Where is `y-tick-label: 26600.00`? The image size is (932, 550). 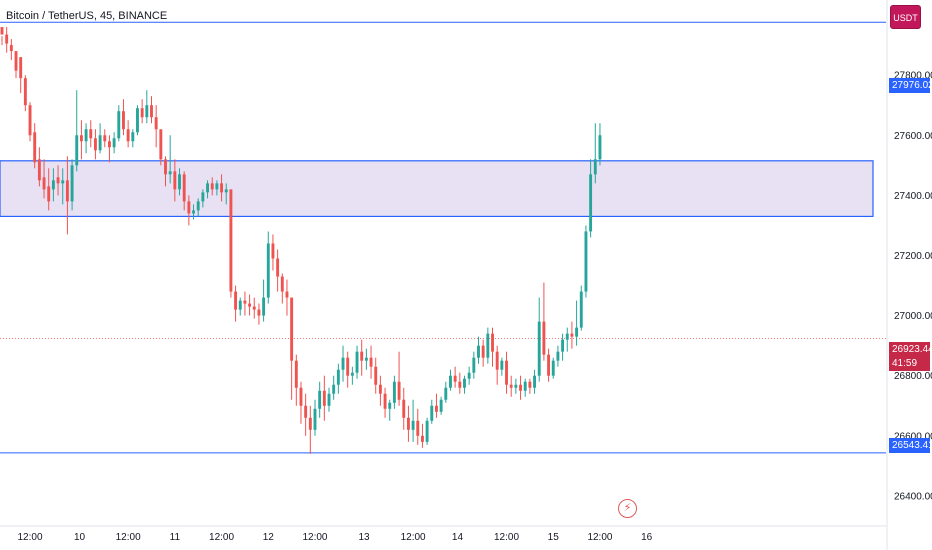 y-tick-label: 26600.00 is located at coordinates (913, 436).